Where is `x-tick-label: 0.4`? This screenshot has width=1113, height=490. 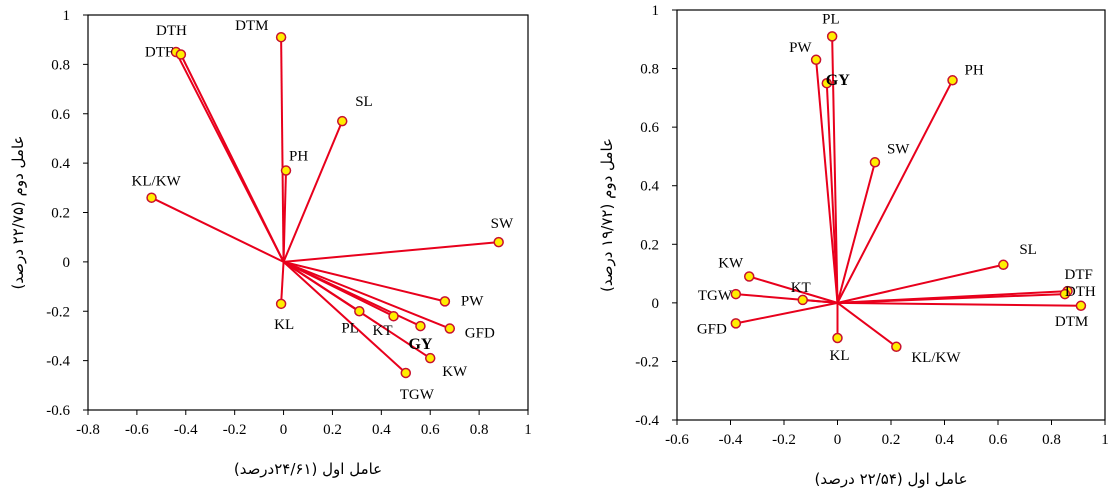
x-tick-label: 0.4 is located at coordinates (944, 440).